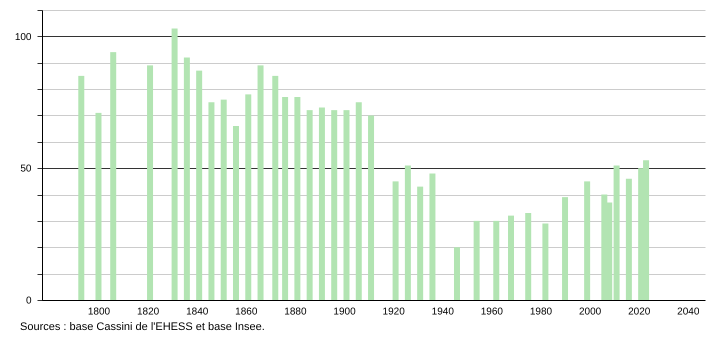  Describe the element at coordinates (197, 312) in the screenshot. I see `x-tick-label: 1840` at that location.